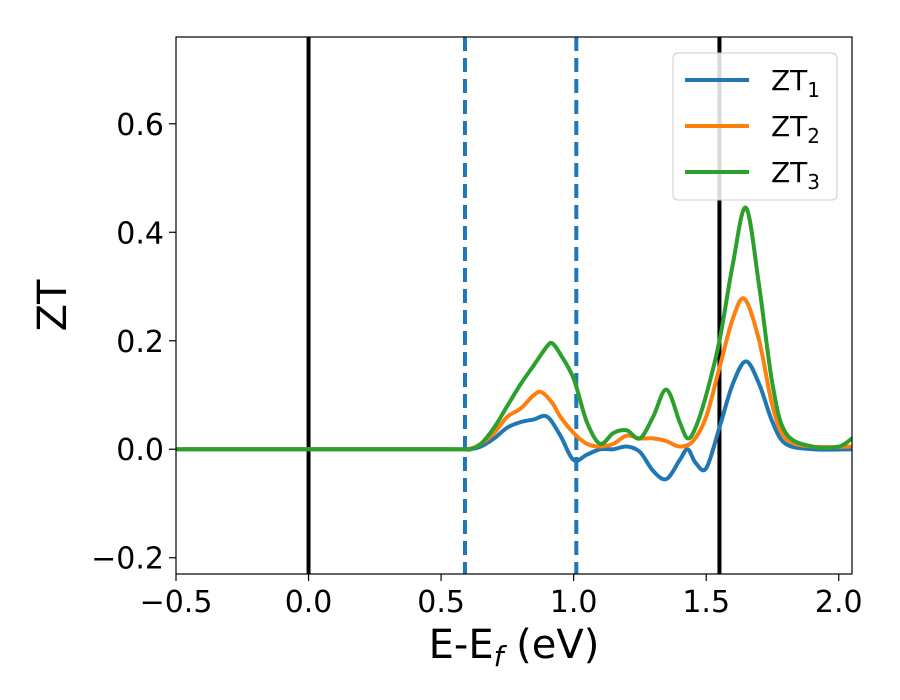 This screenshot has width=900, height=700. I want to click on x-tick-label: −0.5, so click(176, 602).